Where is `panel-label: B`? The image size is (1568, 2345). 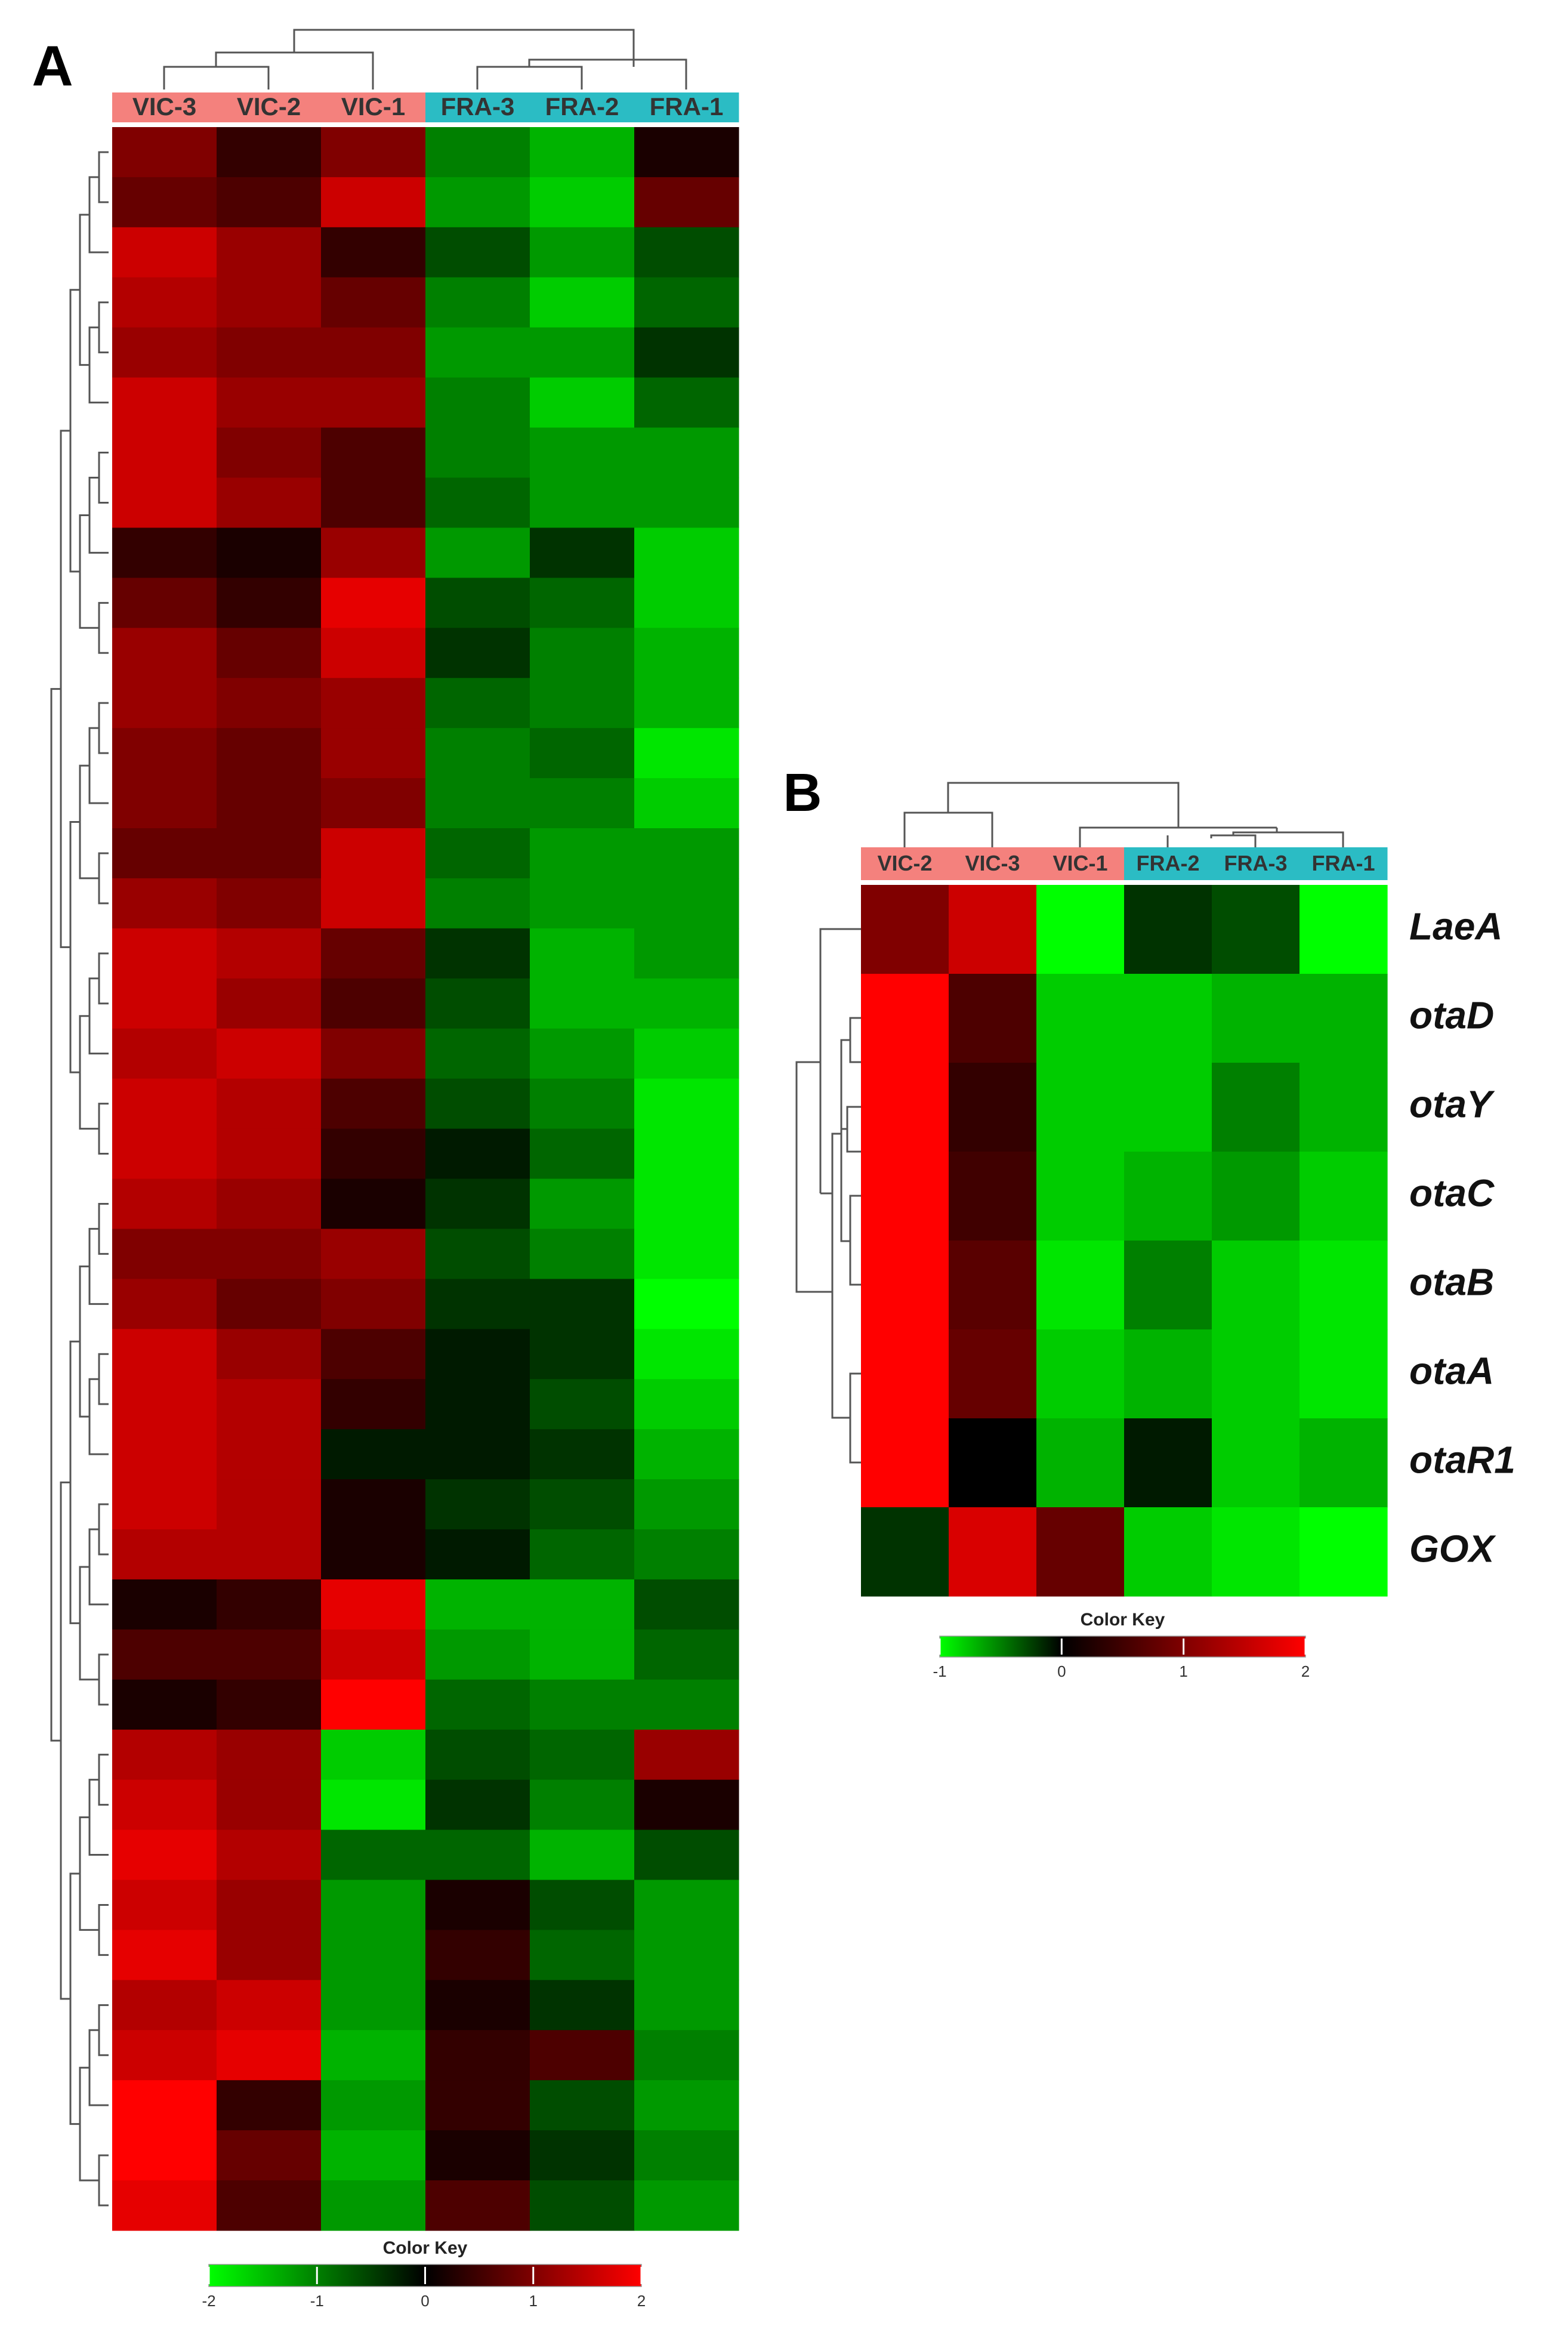
panel-label: B is located at coordinates (802, 793).